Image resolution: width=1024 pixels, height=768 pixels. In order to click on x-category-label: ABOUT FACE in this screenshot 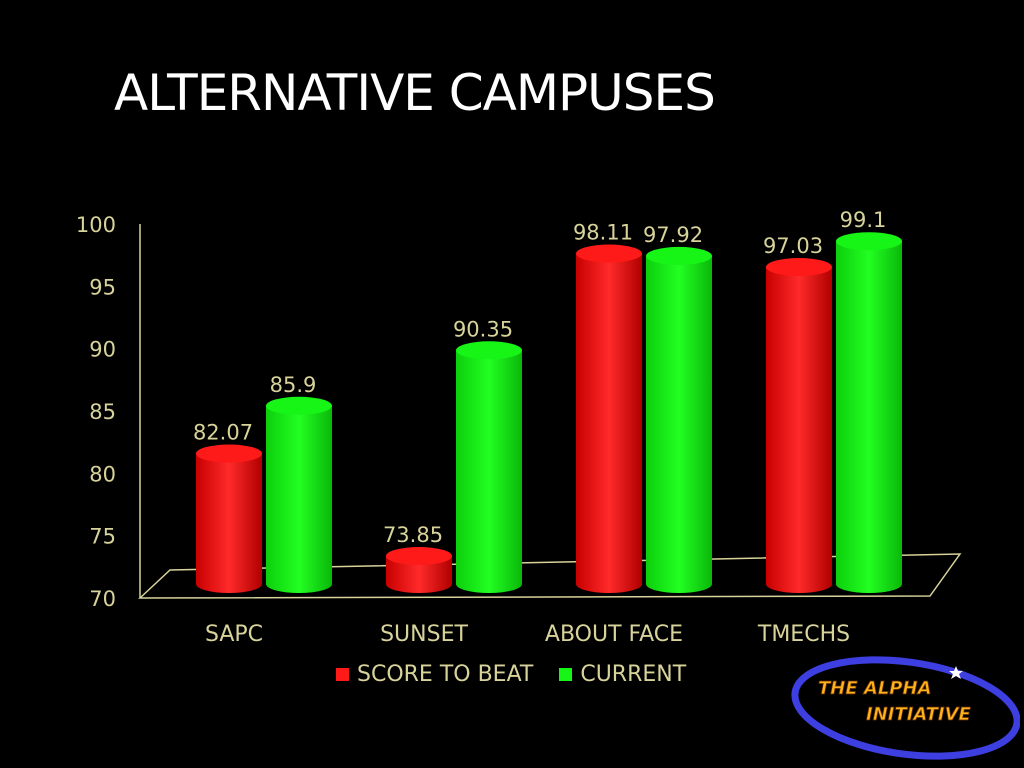, I will do `click(614, 634)`.